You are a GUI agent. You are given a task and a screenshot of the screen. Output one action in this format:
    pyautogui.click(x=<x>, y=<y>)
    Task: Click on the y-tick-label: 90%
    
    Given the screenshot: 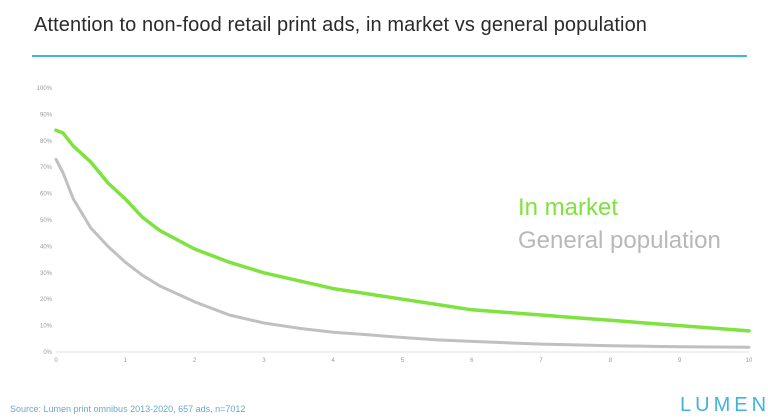 What is the action you would take?
    pyautogui.click(x=46, y=115)
    